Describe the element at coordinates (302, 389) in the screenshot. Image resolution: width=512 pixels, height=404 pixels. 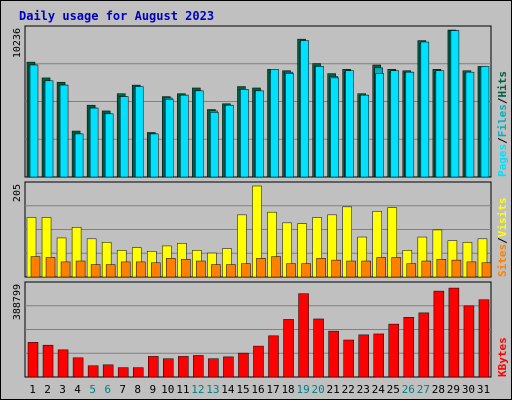
I see `day-label: 19` at that location.